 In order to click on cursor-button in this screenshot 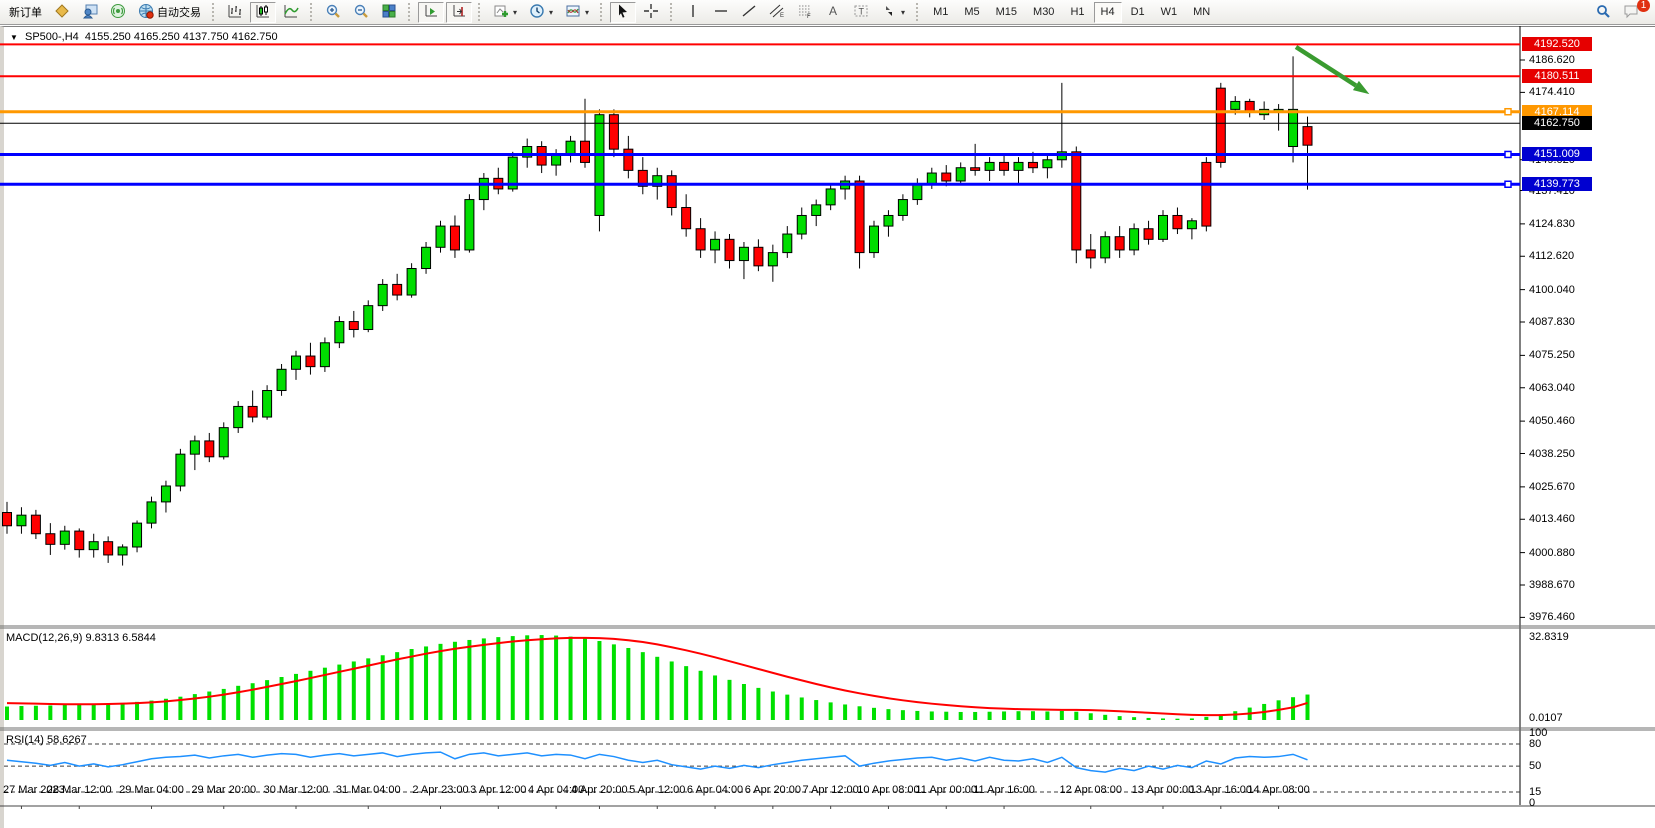, I will do `click(623, 12)`.